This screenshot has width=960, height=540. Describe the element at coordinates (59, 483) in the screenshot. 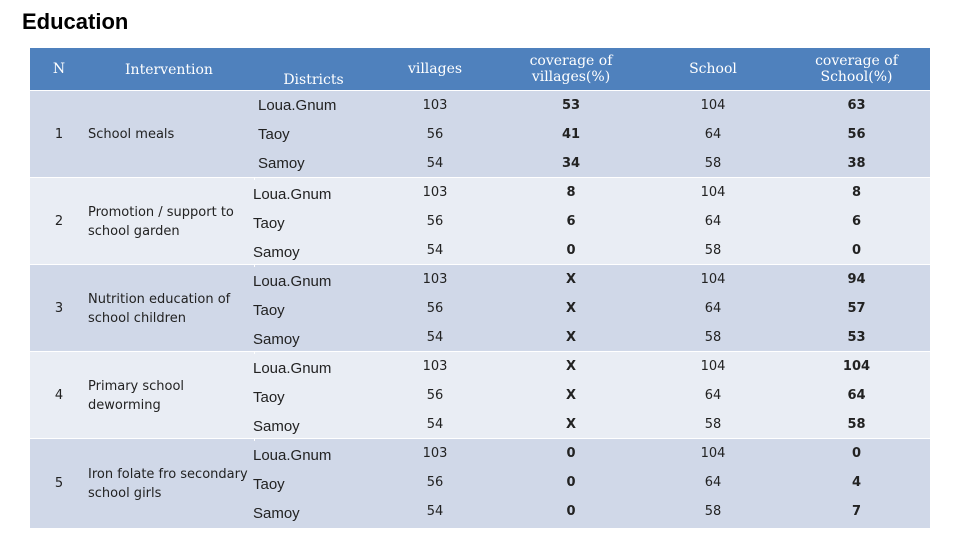

I see `row-number: 5` at that location.